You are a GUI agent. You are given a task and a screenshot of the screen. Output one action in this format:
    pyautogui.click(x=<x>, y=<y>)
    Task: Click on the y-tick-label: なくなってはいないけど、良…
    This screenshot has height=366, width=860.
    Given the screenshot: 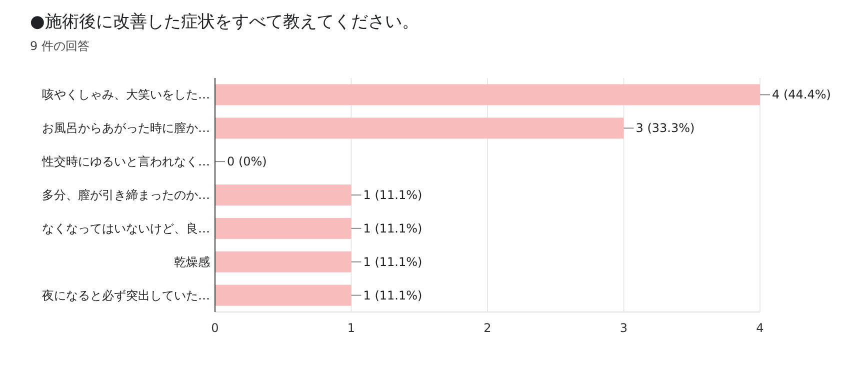 What is the action you would take?
    pyautogui.click(x=126, y=228)
    